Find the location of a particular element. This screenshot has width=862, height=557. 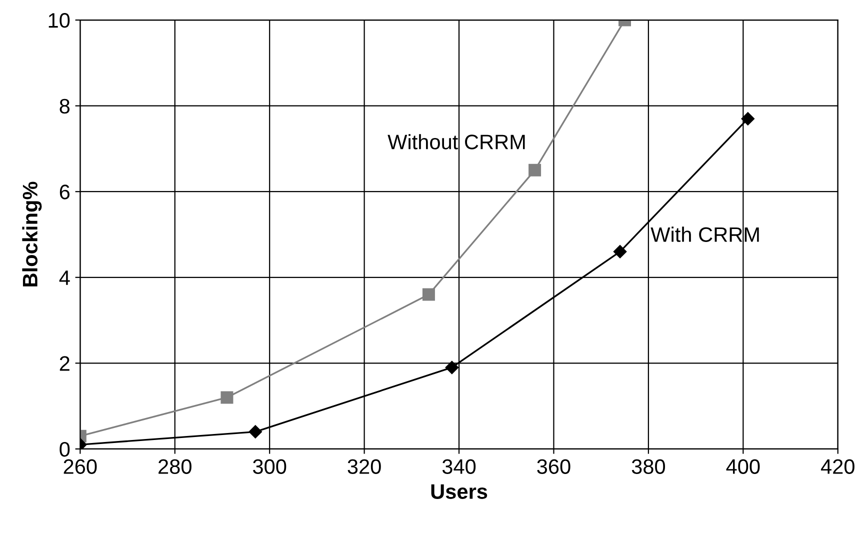

x-axis-title: Users is located at coordinates (459, 491).